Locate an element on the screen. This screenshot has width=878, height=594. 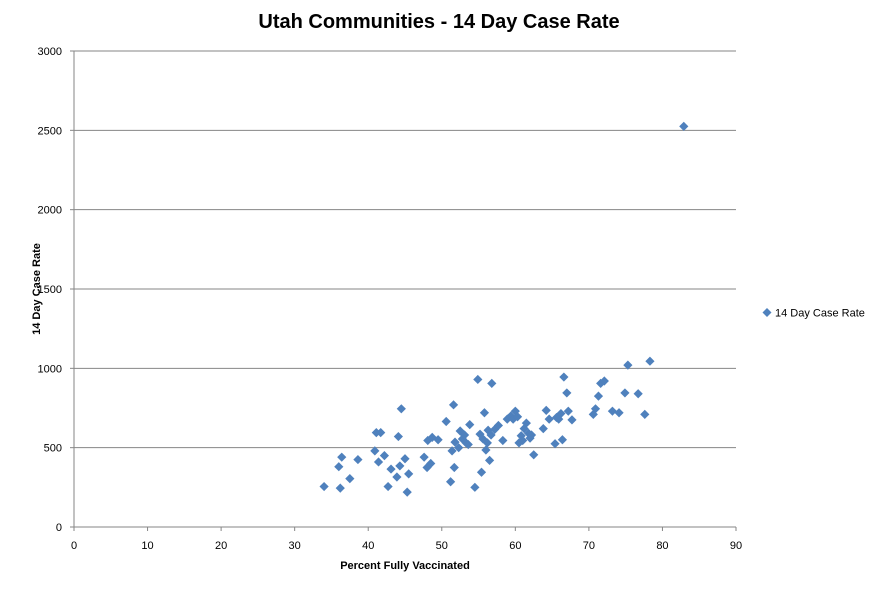
x-tick-label: 20 is located at coordinates (221, 546).